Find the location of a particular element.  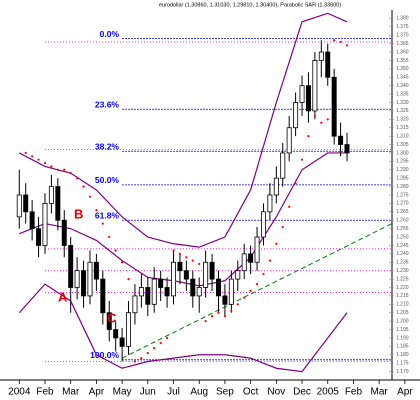

y-tick-label: 1.335 is located at coordinates (402, 94).